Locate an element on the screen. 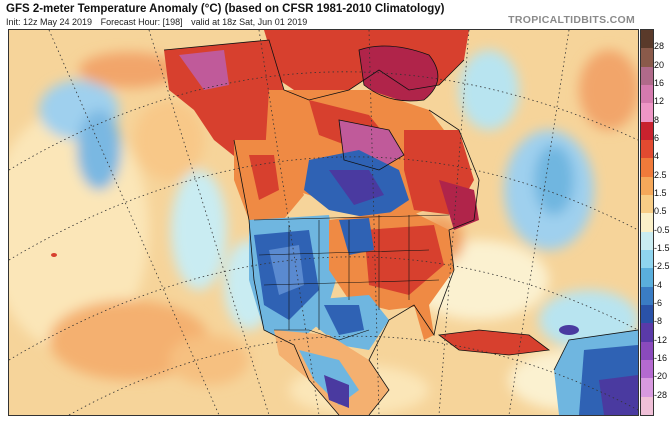  colorbar-tick-label: -0.5 is located at coordinates (662, 229).